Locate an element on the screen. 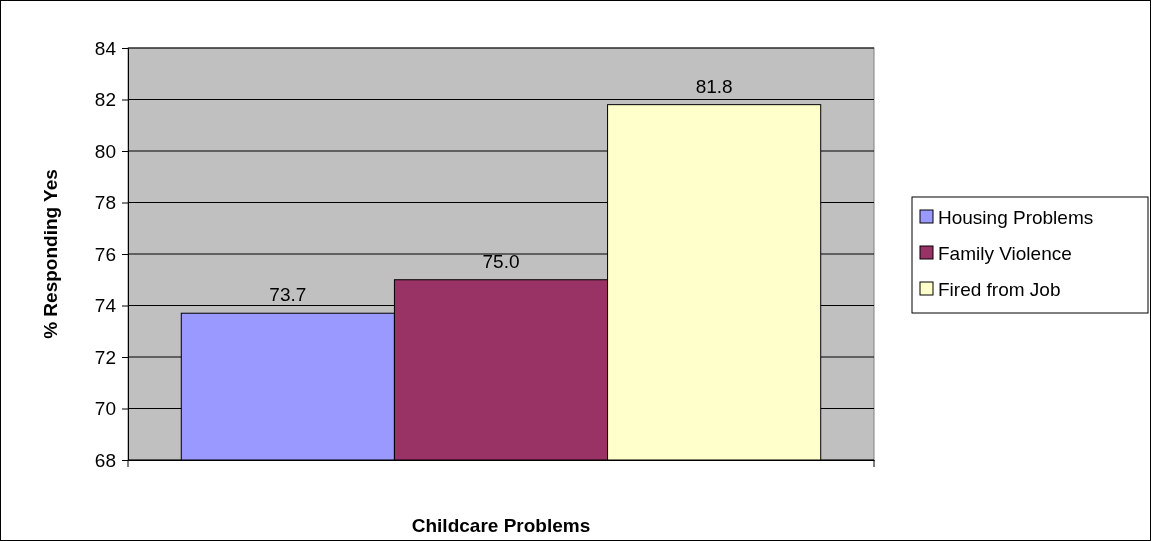 This screenshot has width=1151, height=541. x-axis-title: Childcare Problems is located at coordinates (501, 525).